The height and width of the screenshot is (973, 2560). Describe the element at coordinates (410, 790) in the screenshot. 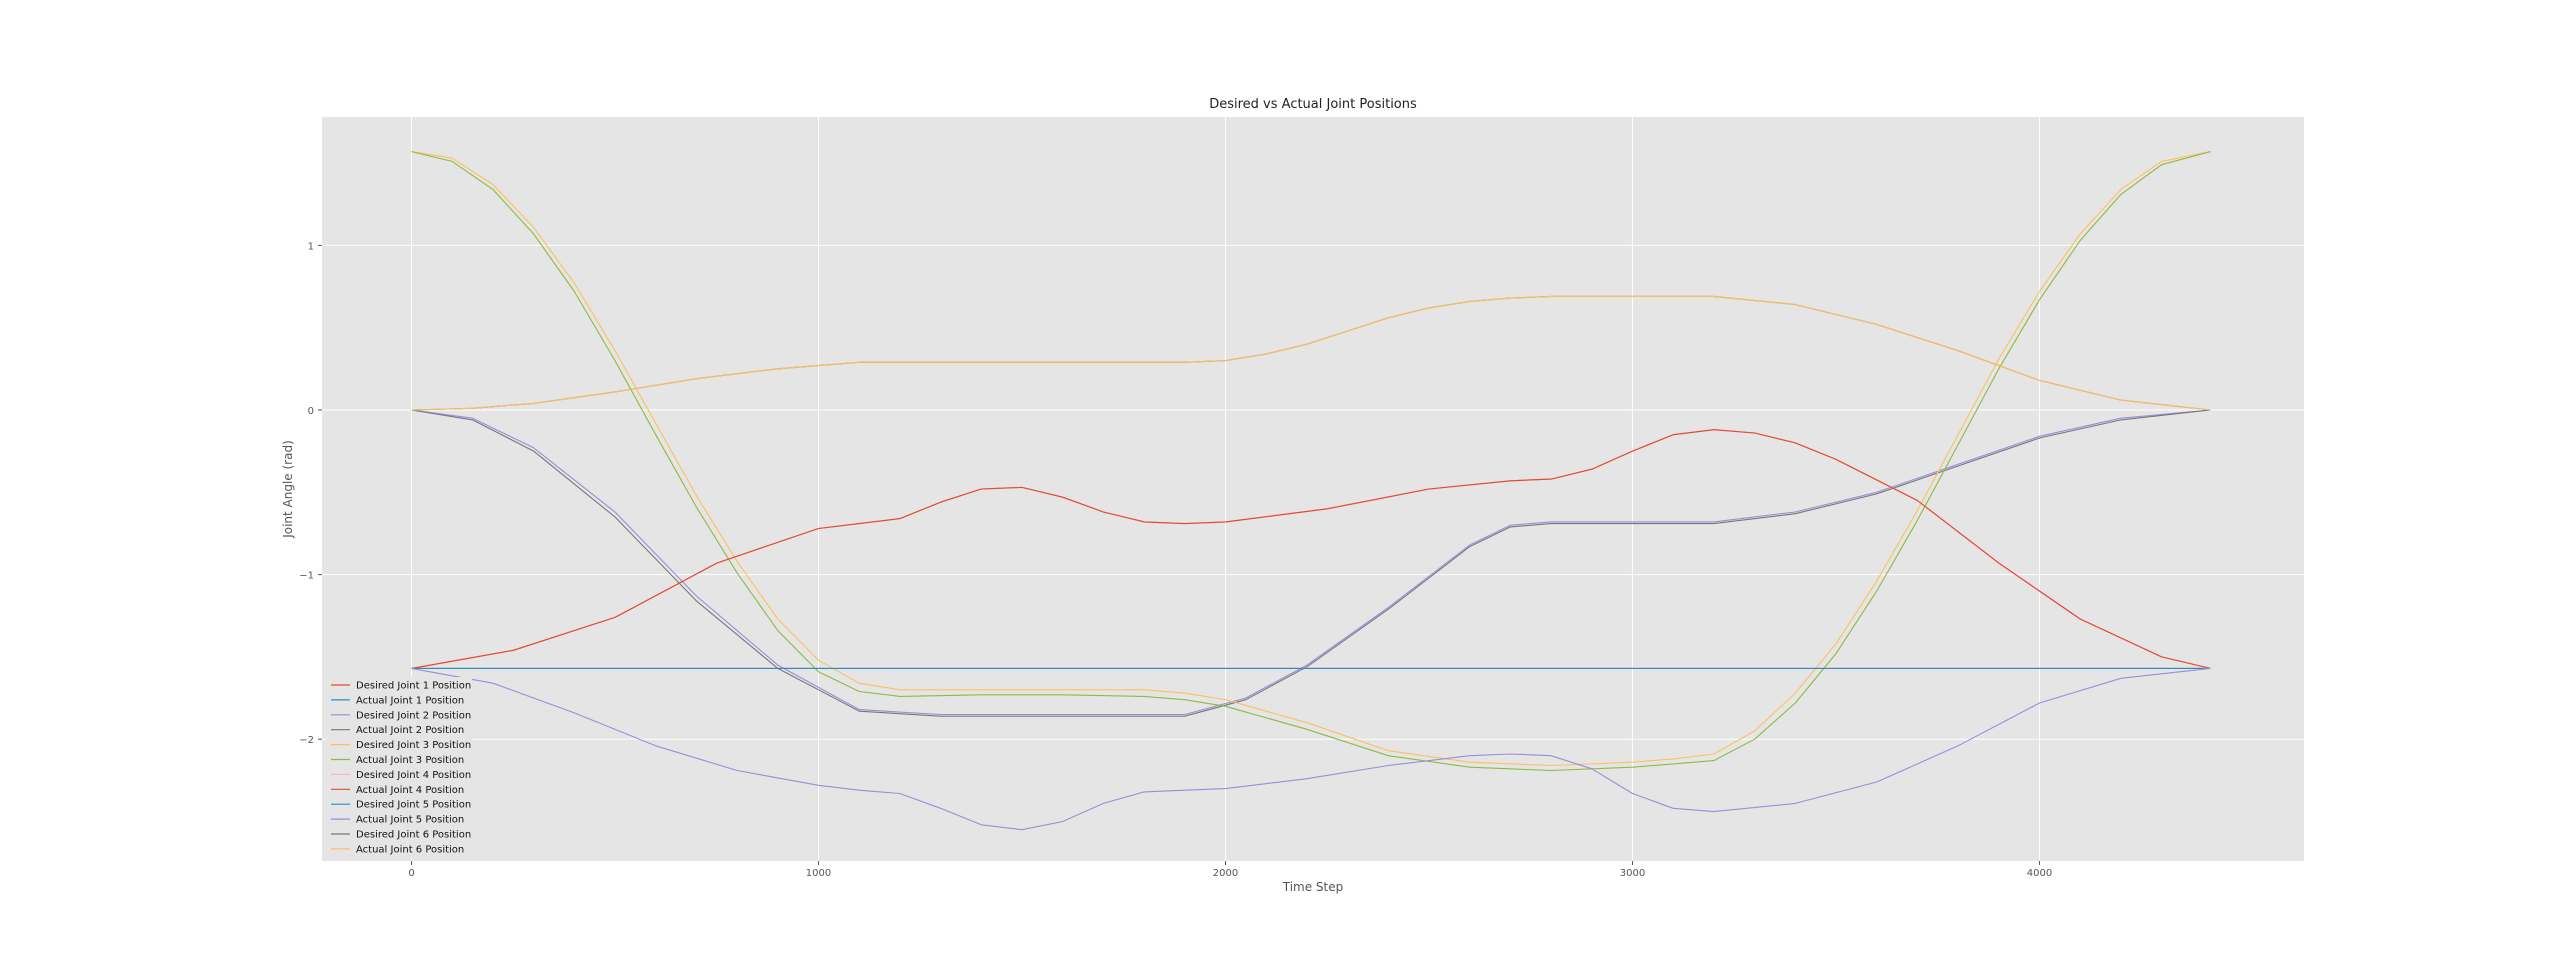

I see `legend-label: Actual Joint 4 Position` at that location.